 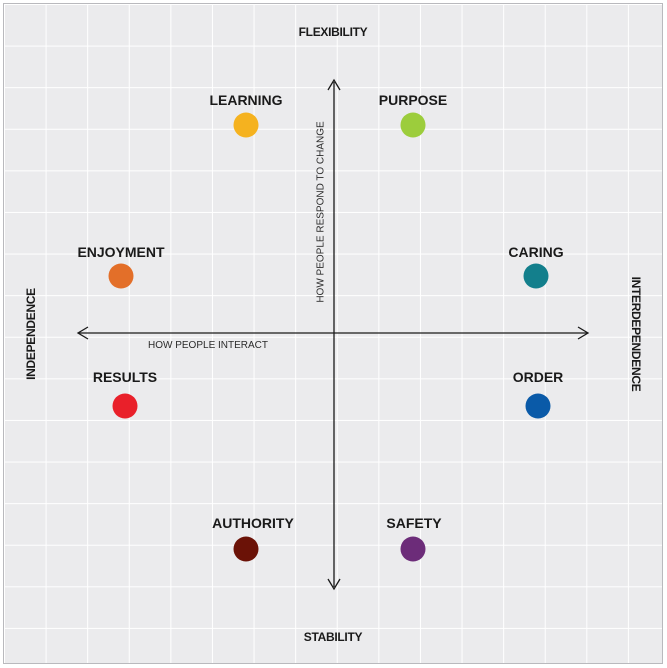 What do you see at coordinates (121, 276) in the screenshot?
I see `style-dot-enjoyment` at bounding box center [121, 276].